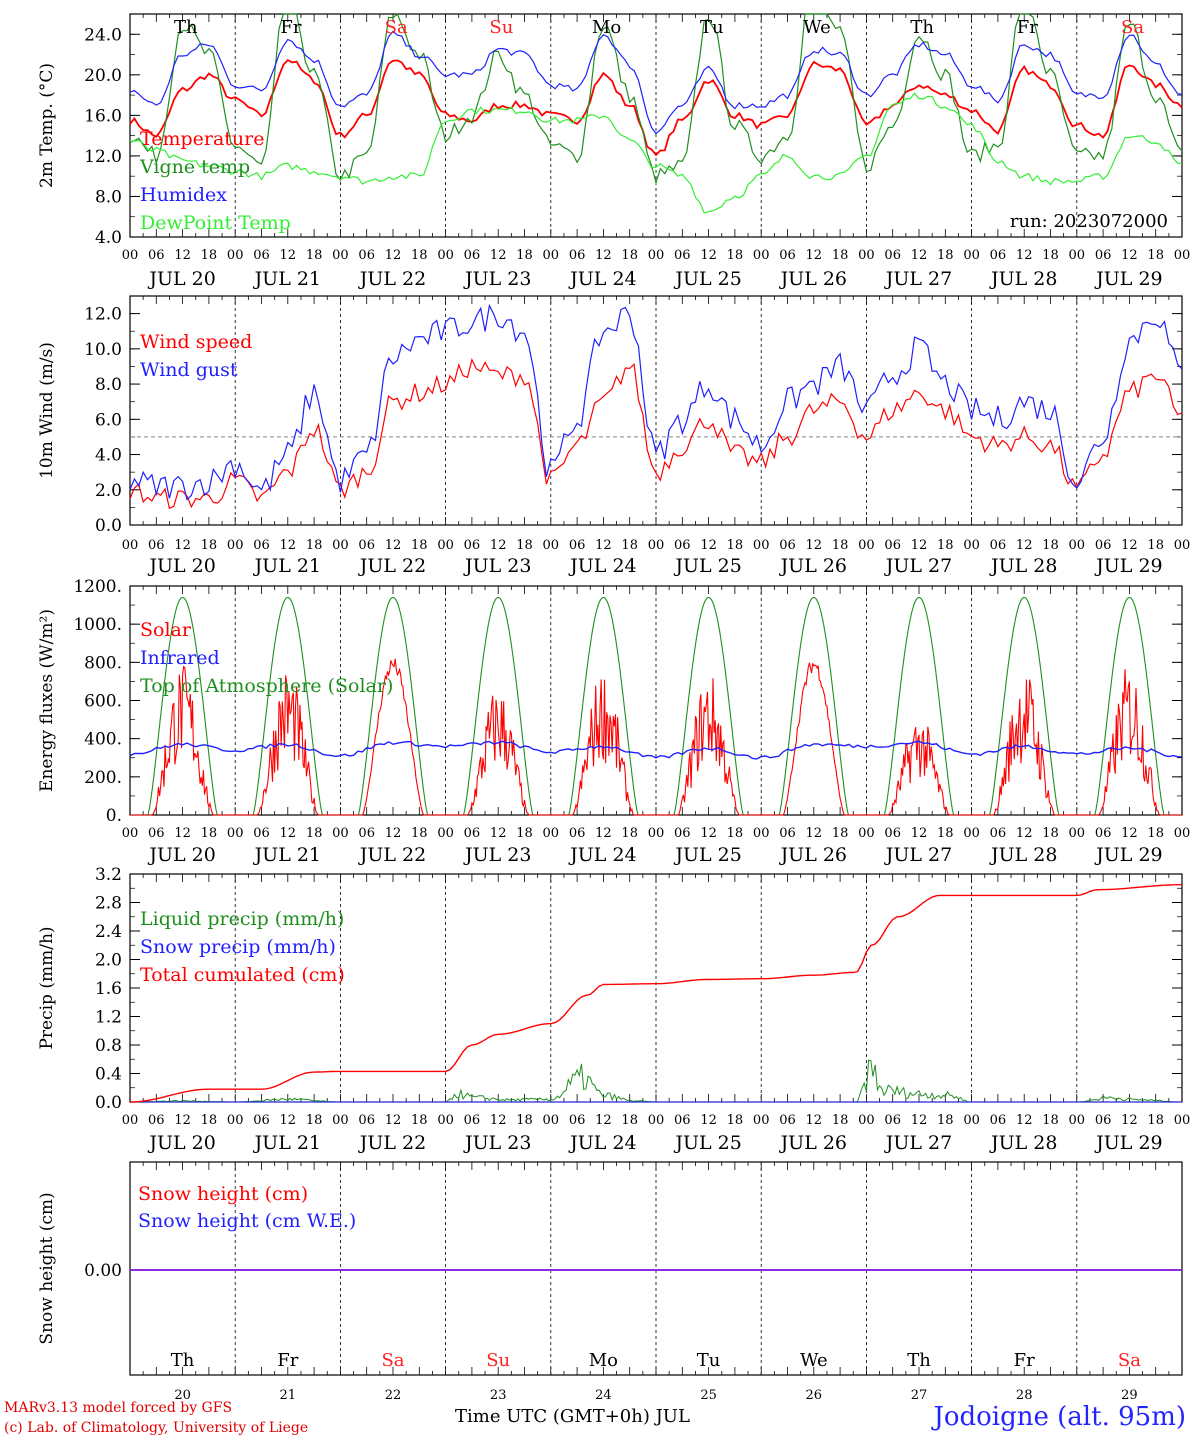 This screenshot has width=1194, height=1440. Describe the element at coordinates (108, 197) in the screenshot. I see `y-tick-label: 8.0` at that location.